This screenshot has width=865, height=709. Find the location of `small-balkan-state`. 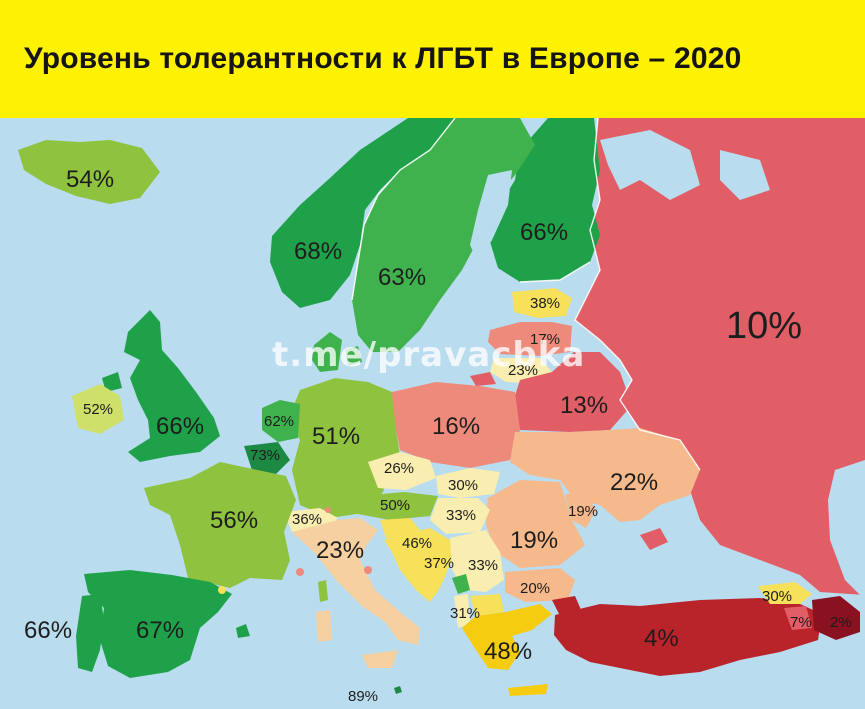

small-balkan-state is located at coordinates (461, 584).